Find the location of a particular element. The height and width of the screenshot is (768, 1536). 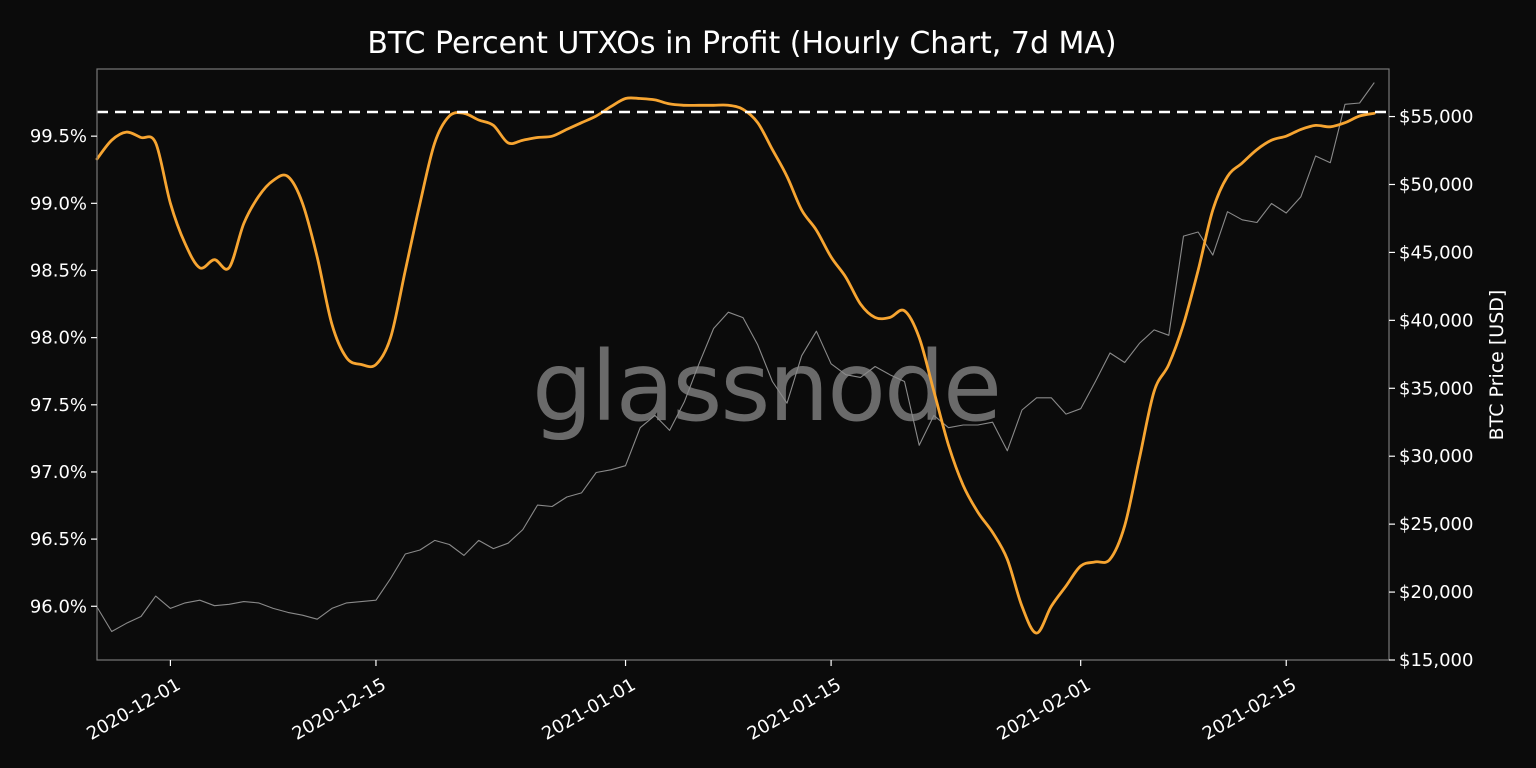

right-tick-label: $35,000 is located at coordinates (1436, 388).